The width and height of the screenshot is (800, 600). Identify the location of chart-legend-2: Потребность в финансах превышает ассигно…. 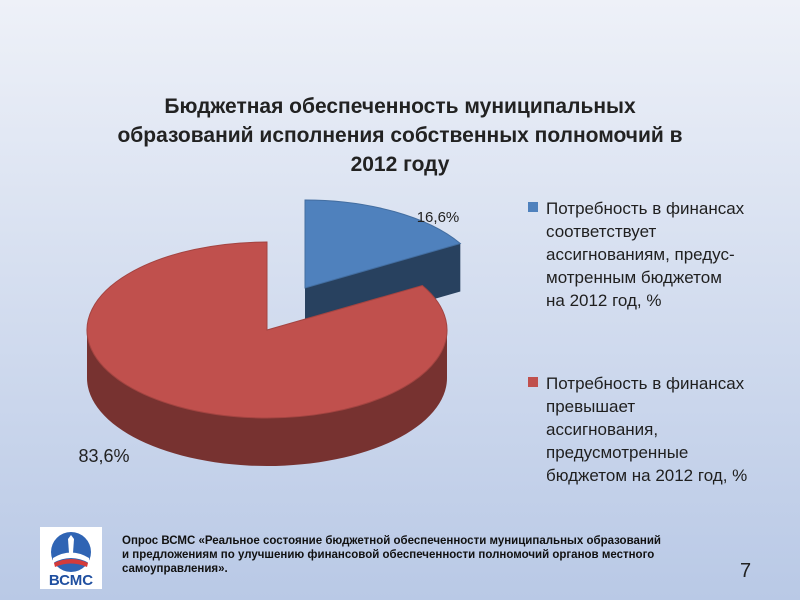
(650, 429).